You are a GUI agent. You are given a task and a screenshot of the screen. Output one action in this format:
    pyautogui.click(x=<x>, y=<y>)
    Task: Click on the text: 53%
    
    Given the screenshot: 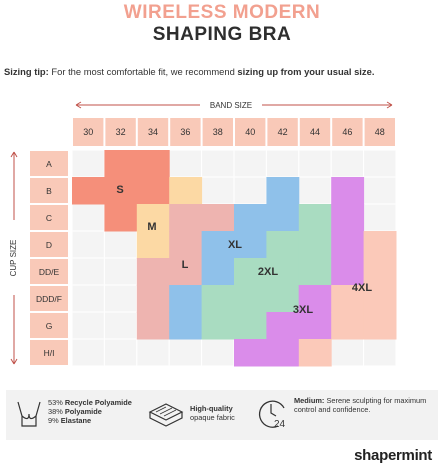 What is the action you would take?
    pyautogui.click(x=55, y=402)
    